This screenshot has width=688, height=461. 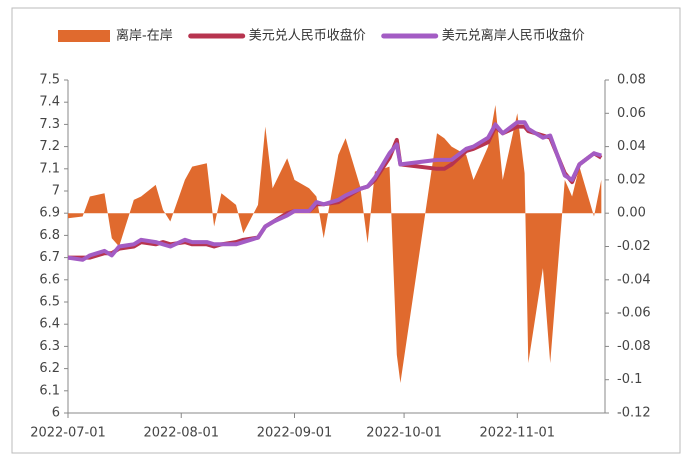 I want to click on y-tick-label: 6.1, so click(x=49, y=390).